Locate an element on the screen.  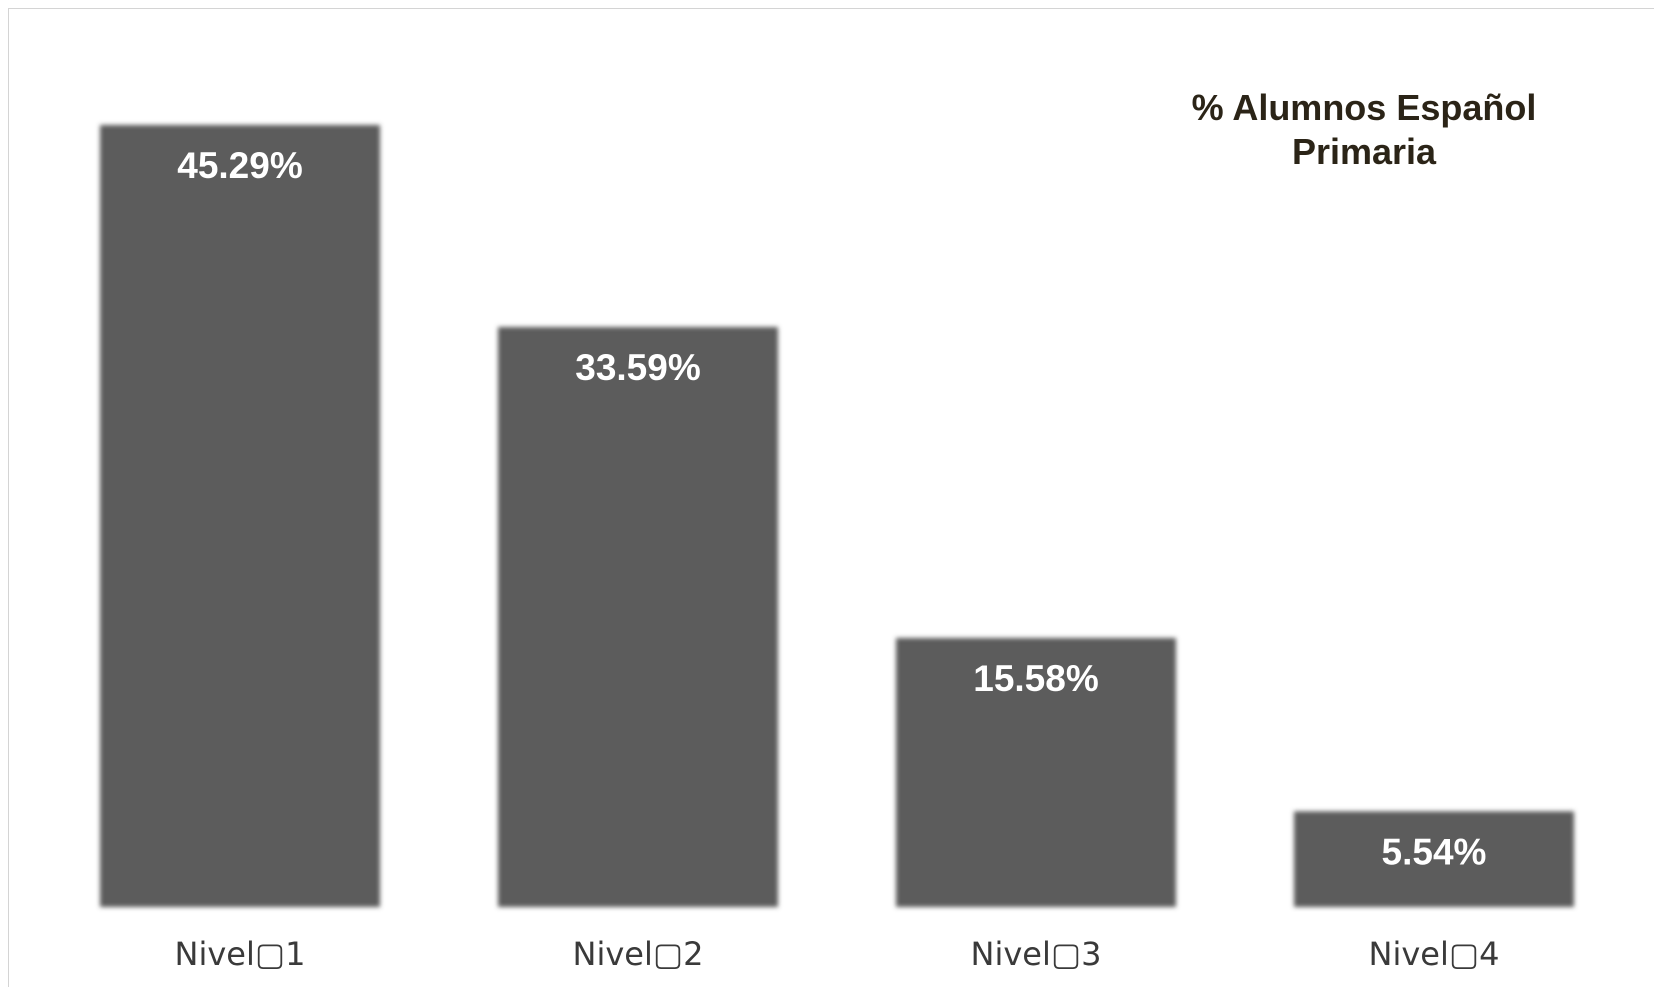
data-label-3: 15.58% is located at coordinates (1036, 678).